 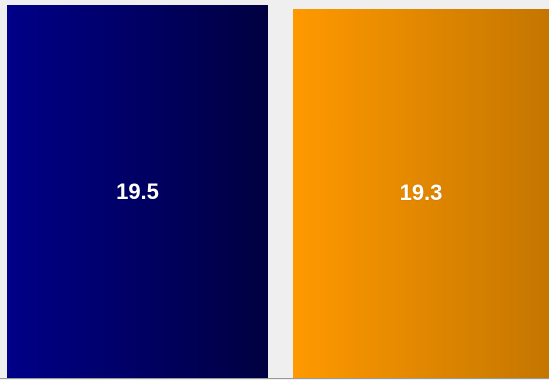 I want to click on bar-1-value-label: 19.5, so click(x=137, y=191).